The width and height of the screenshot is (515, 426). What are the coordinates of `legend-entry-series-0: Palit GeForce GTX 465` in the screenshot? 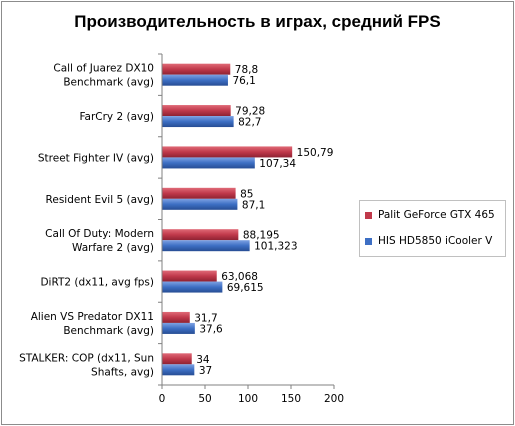 It's located at (430, 215).